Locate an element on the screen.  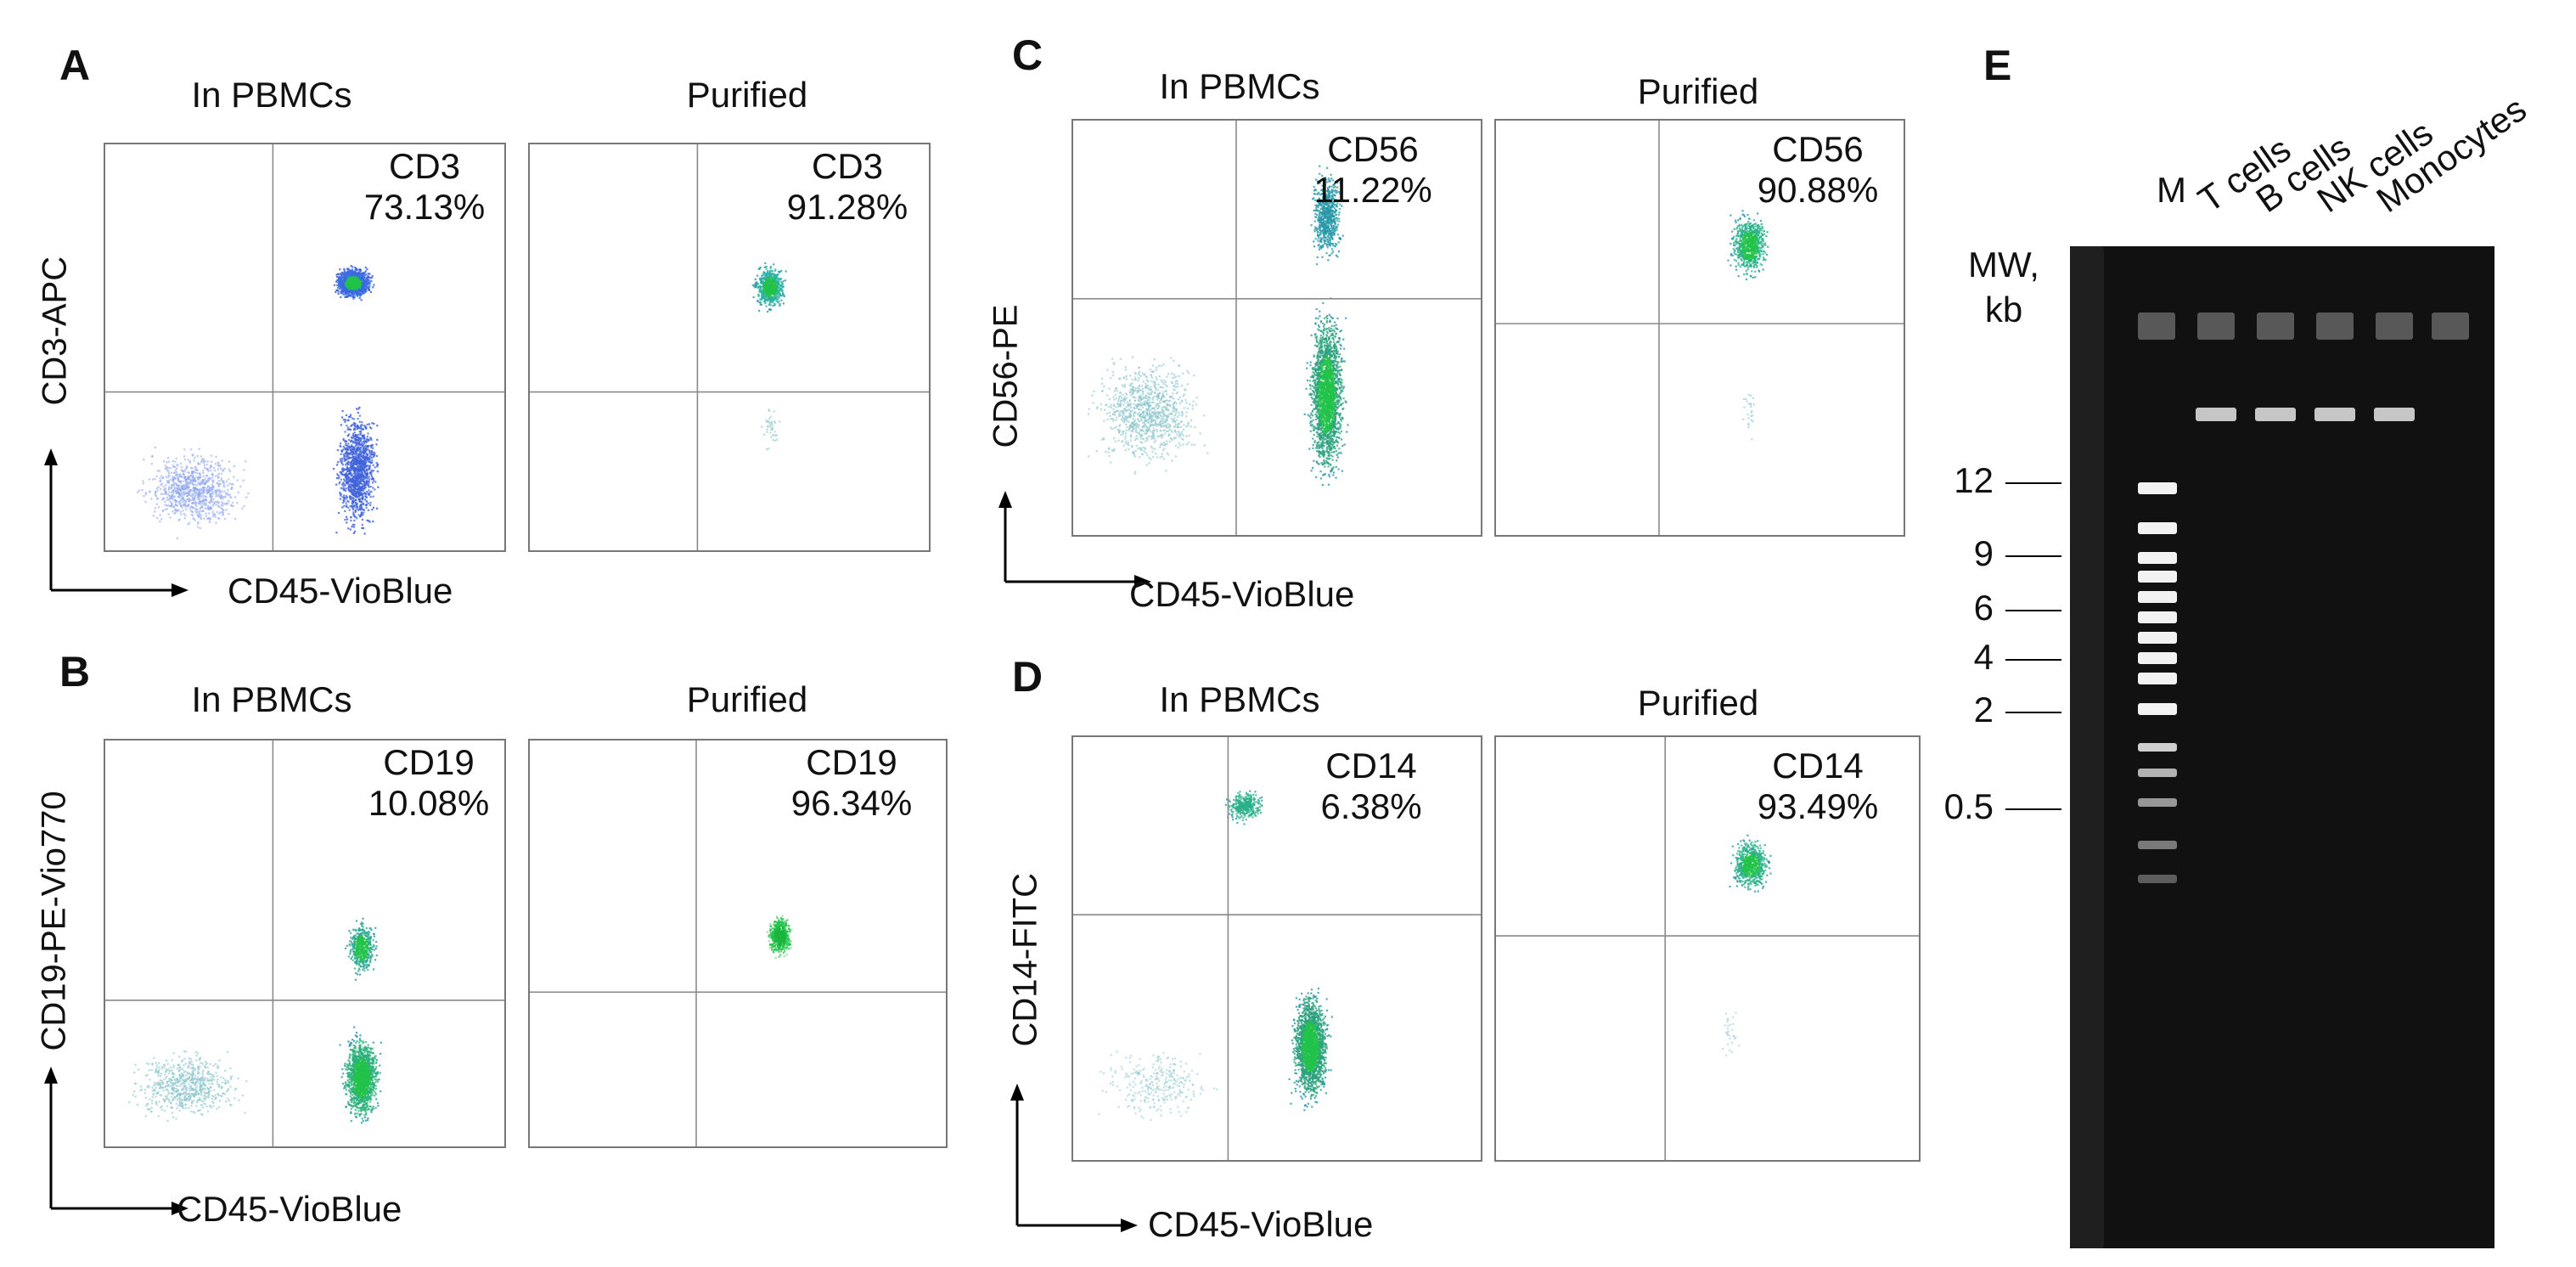
panel-b-pbmc-gate-label: CD19 10.08% is located at coordinates (429, 783).